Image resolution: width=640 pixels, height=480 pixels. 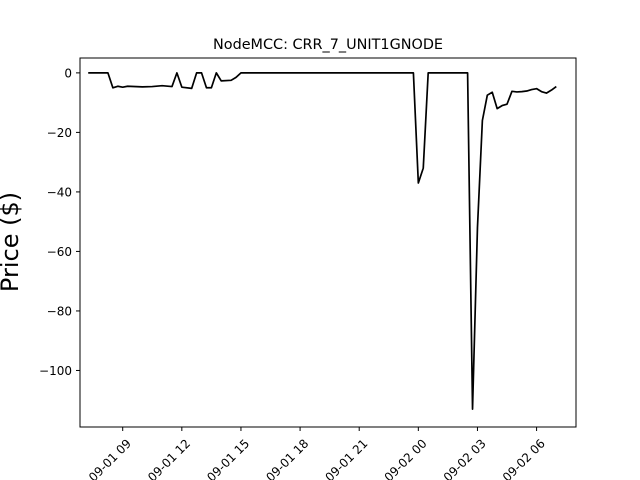 What do you see at coordinates (59, 222) in the screenshot?
I see `y-axis: 0 −20 −40 −60 −80 −100` at bounding box center [59, 222].